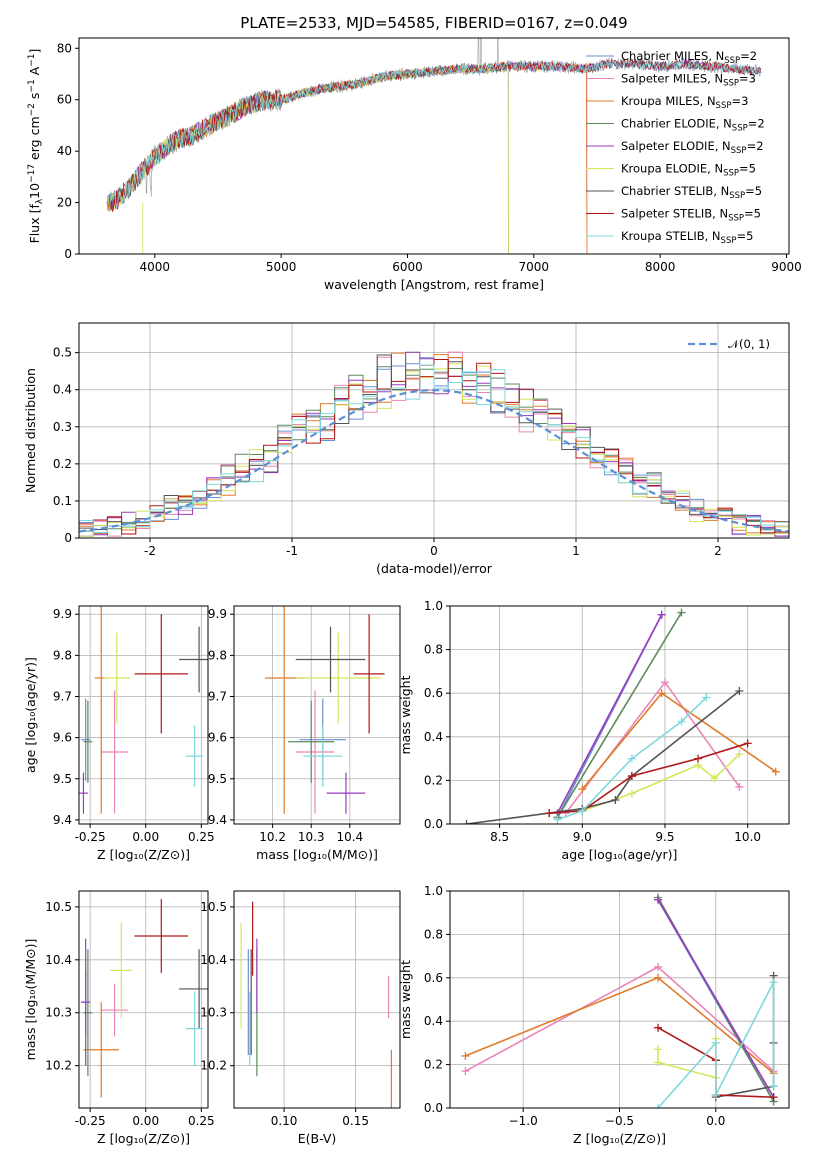  What do you see at coordinates (32, 173) in the screenshot?
I see `y-axis-label-part: −17` at bounding box center [32, 173].